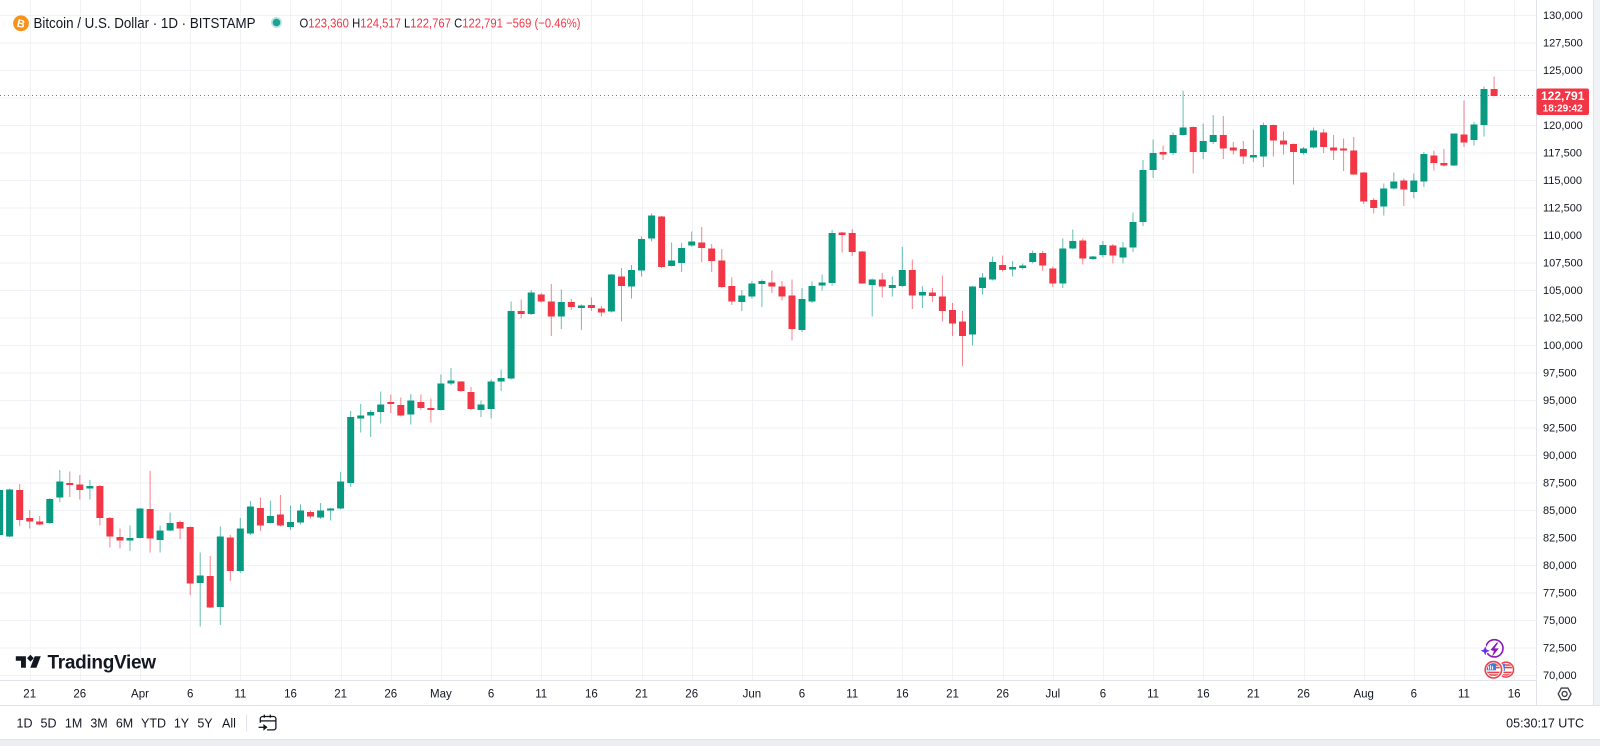  What do you see at coordinates (1562, 154) in the screenshot?
I see `svg-text: 117,500` at bounding box center [1562, 154].